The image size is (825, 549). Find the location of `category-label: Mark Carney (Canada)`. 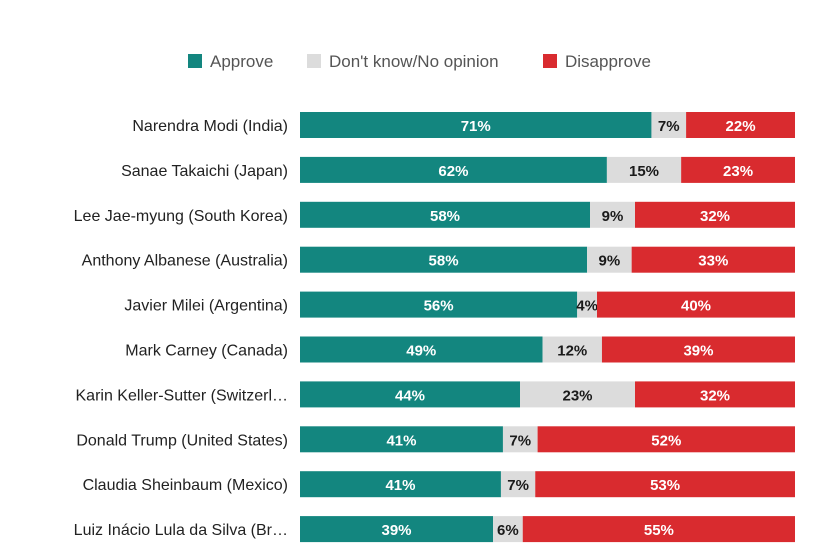

category-label: Mark Carney (Canada) is located at coordinates (206, 351).